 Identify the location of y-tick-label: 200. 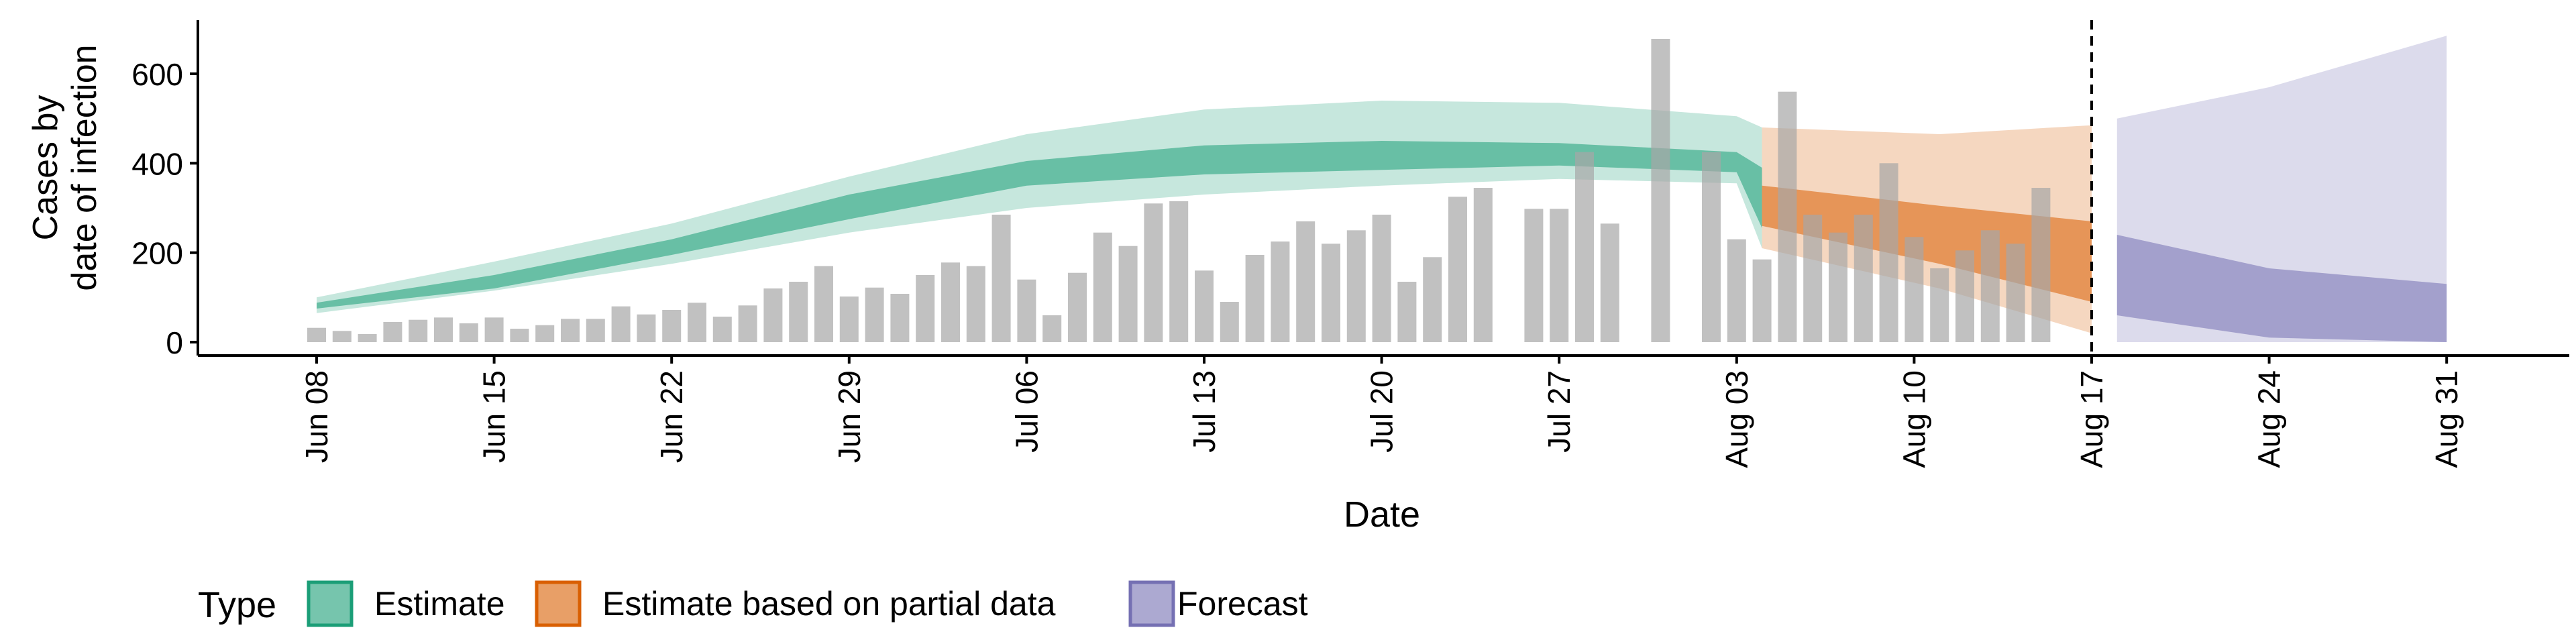
(157, 253).